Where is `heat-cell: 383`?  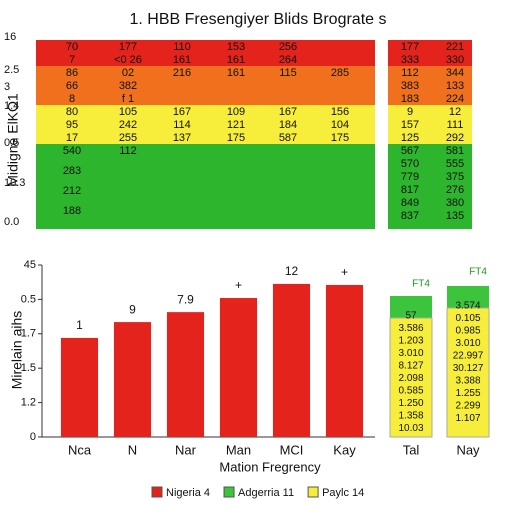
heat-cell: 383 is located at coordinates (410, 86).